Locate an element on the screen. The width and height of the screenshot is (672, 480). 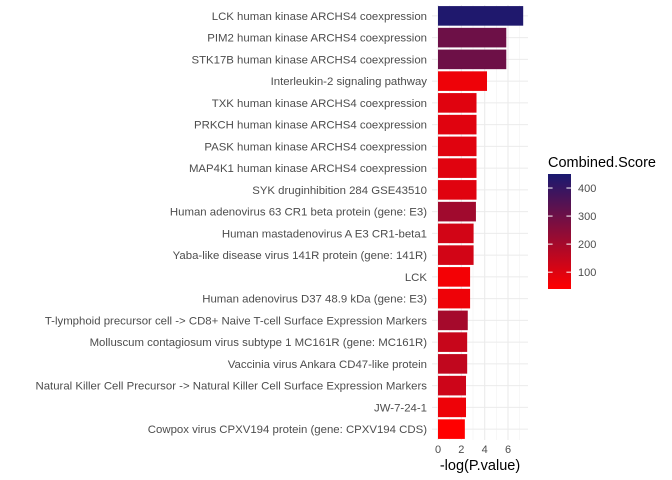
category-label: TXK human kinase ARCHS4 coexpression is located at coordinates (319, 104).